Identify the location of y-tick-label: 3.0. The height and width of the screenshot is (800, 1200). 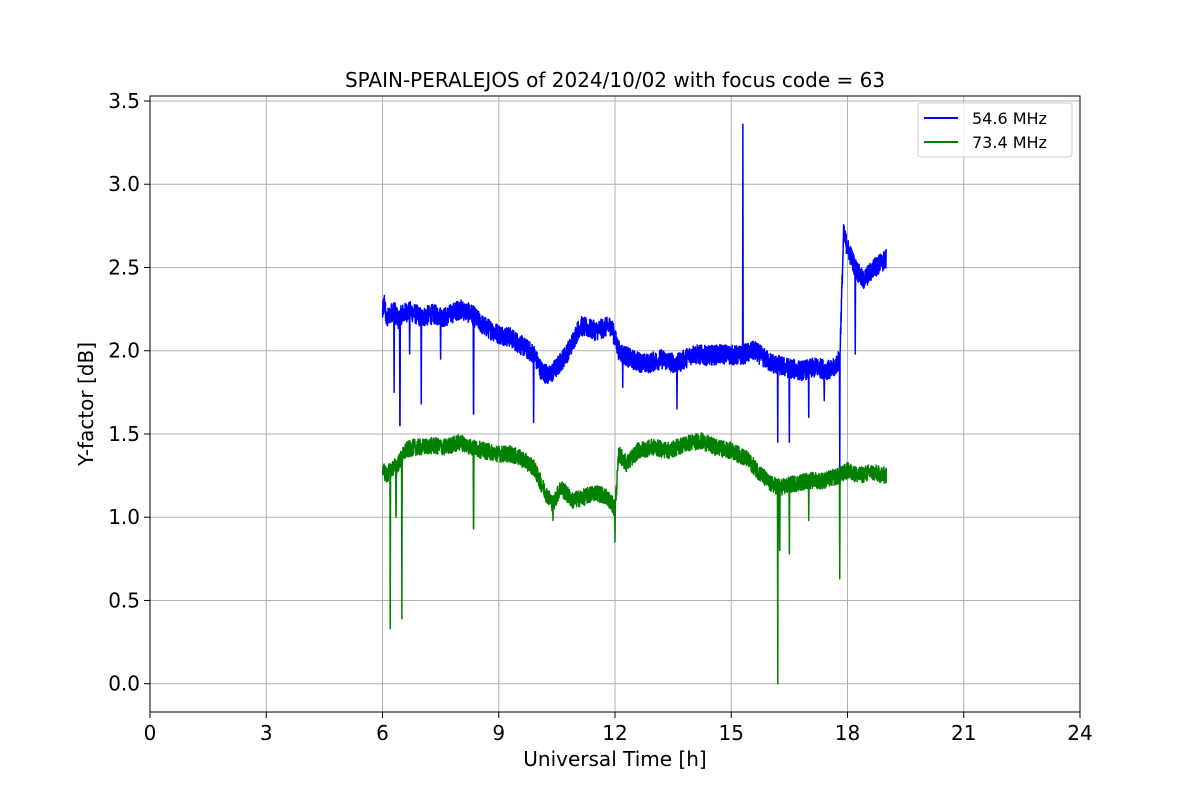
(124, 184).